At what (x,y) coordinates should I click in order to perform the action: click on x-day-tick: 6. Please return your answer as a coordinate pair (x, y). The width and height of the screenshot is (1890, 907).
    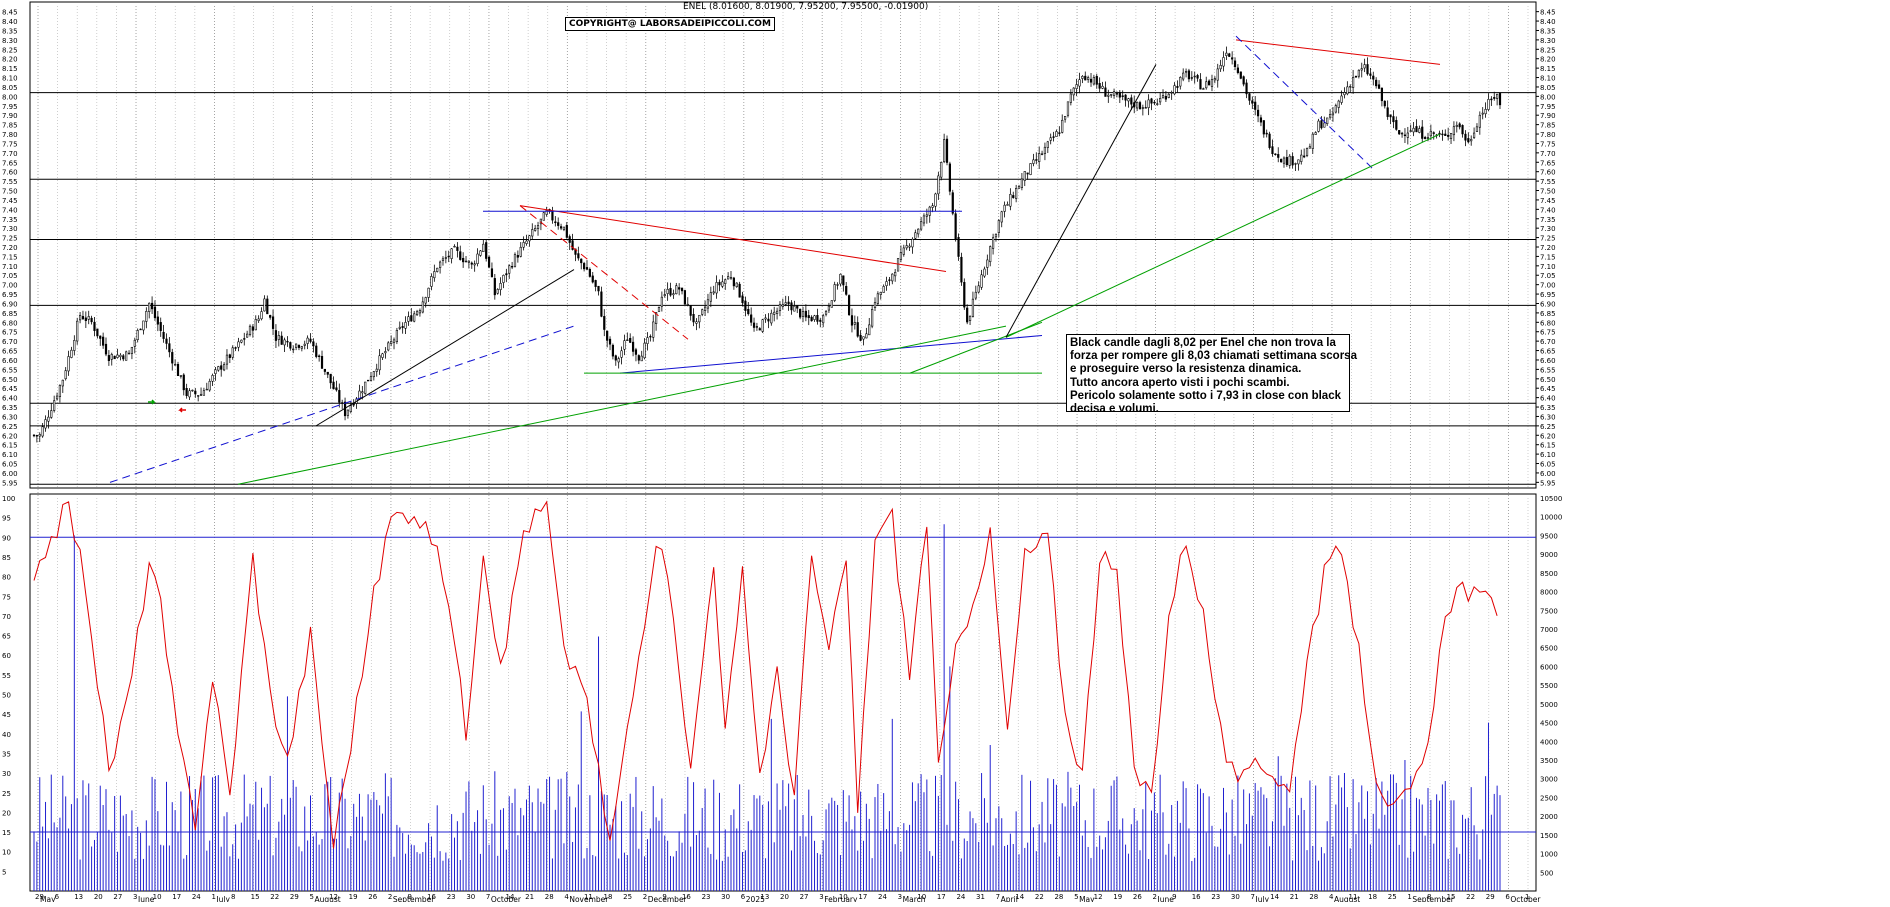
    Looking at the image, I should click on (1507, 897).